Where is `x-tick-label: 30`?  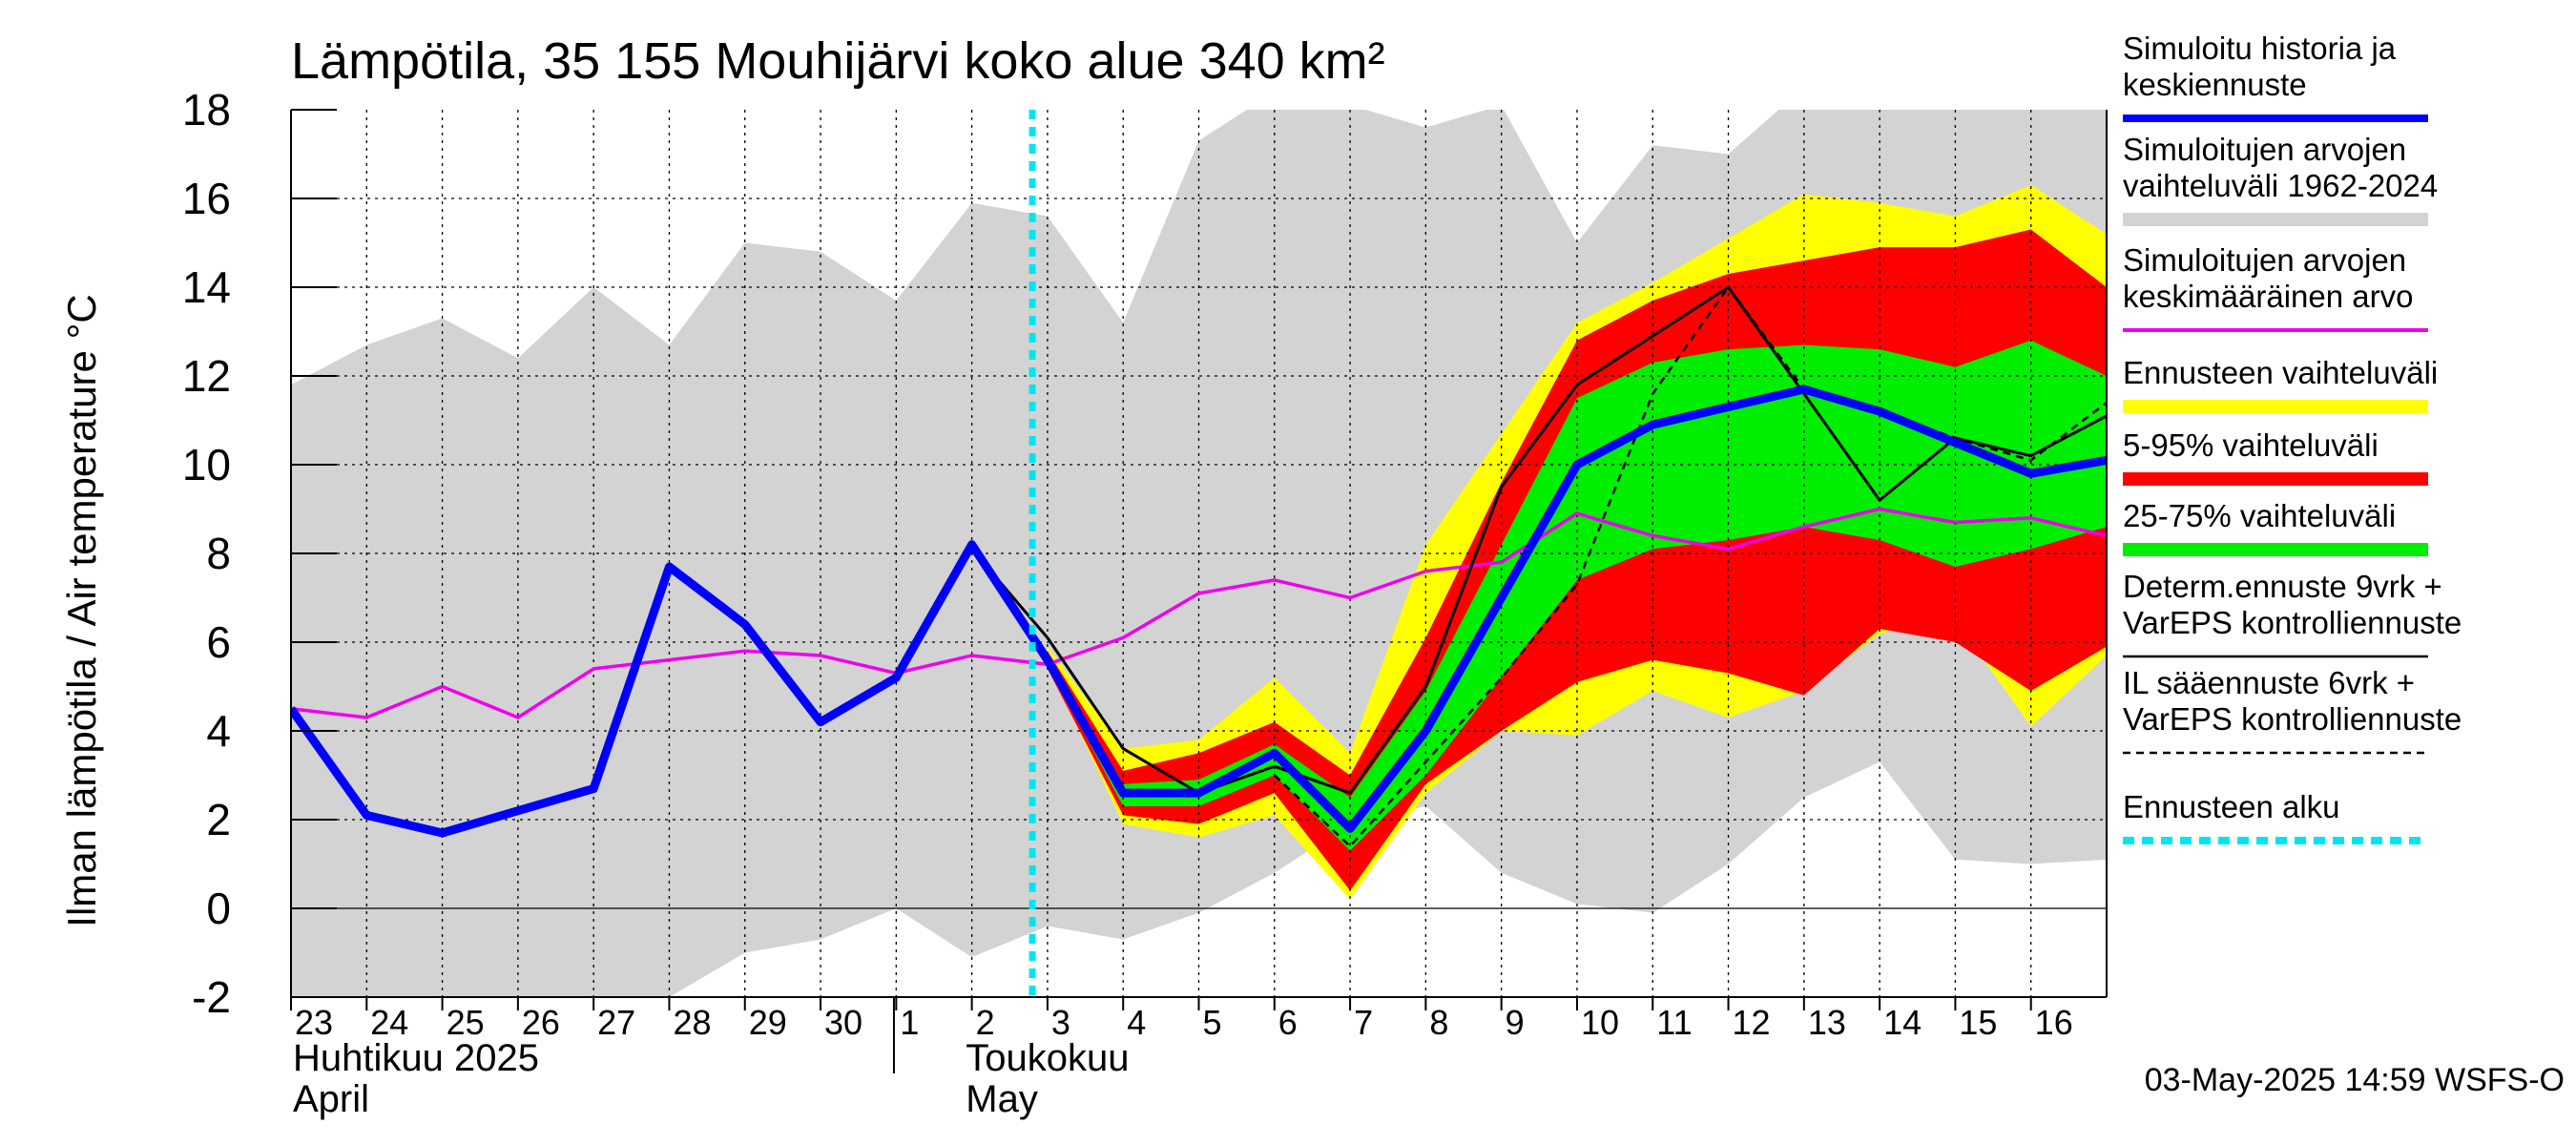 x-tick-label: 30 is located at coordinates (843, 1022).